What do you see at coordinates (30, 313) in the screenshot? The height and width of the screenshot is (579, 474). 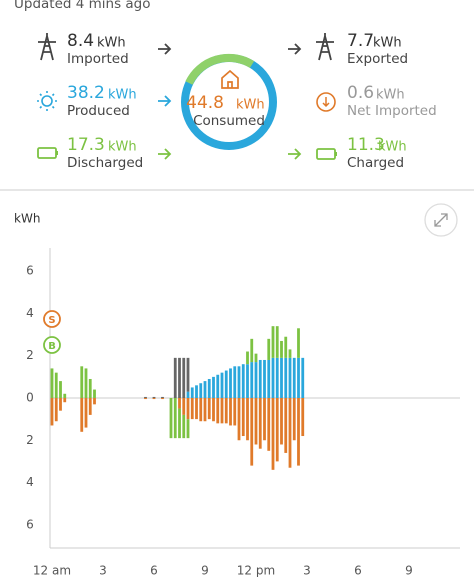 I see `y-tick-label: 4` at bounding box center [30, 313].